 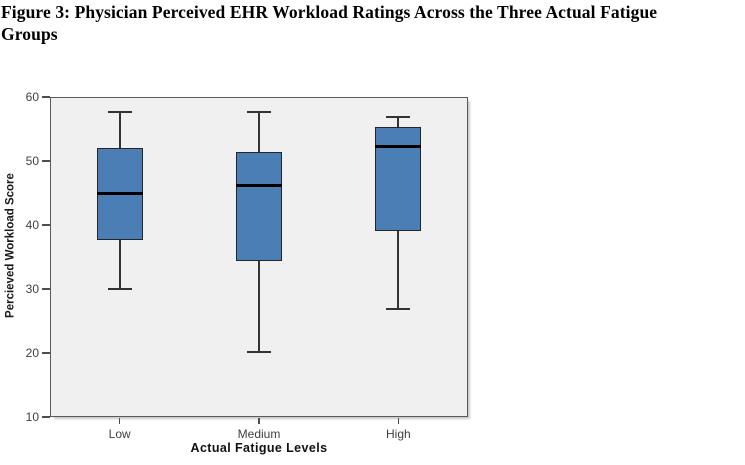 I want to click on upper-whisker-cap-medium, so click(x=259, y=111).